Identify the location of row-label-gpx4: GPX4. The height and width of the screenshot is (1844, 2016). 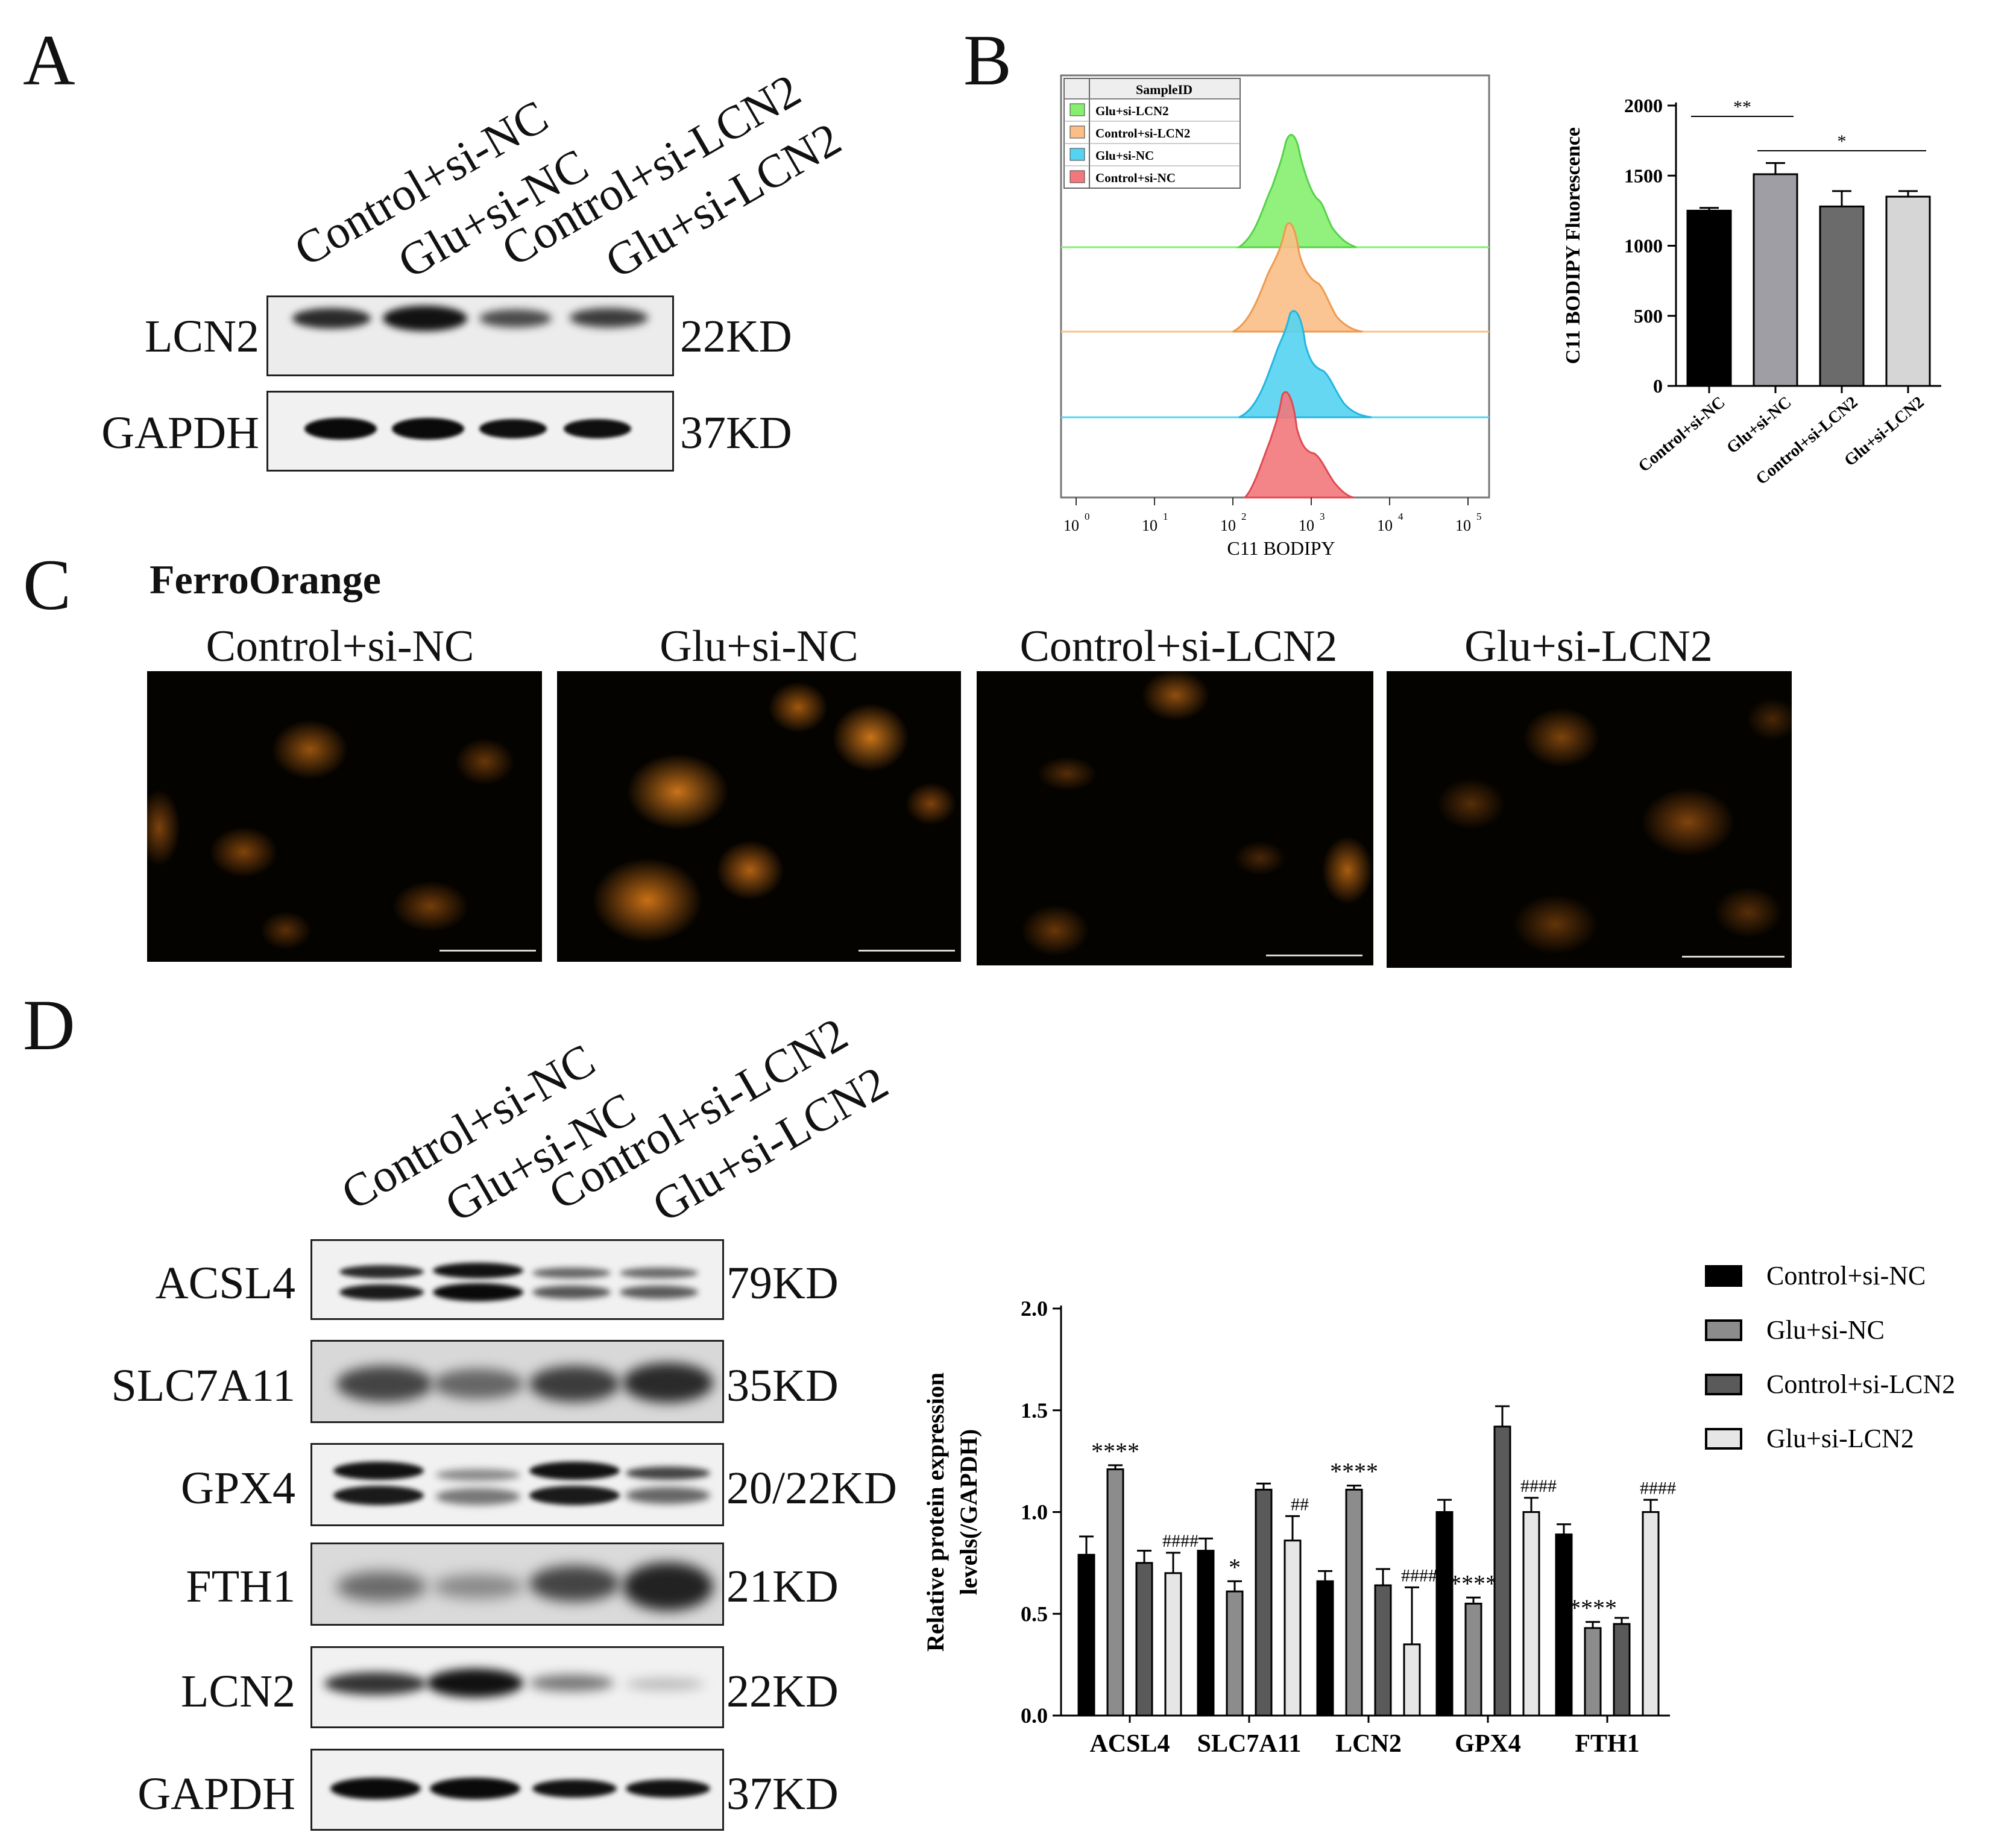
(238, 1489).